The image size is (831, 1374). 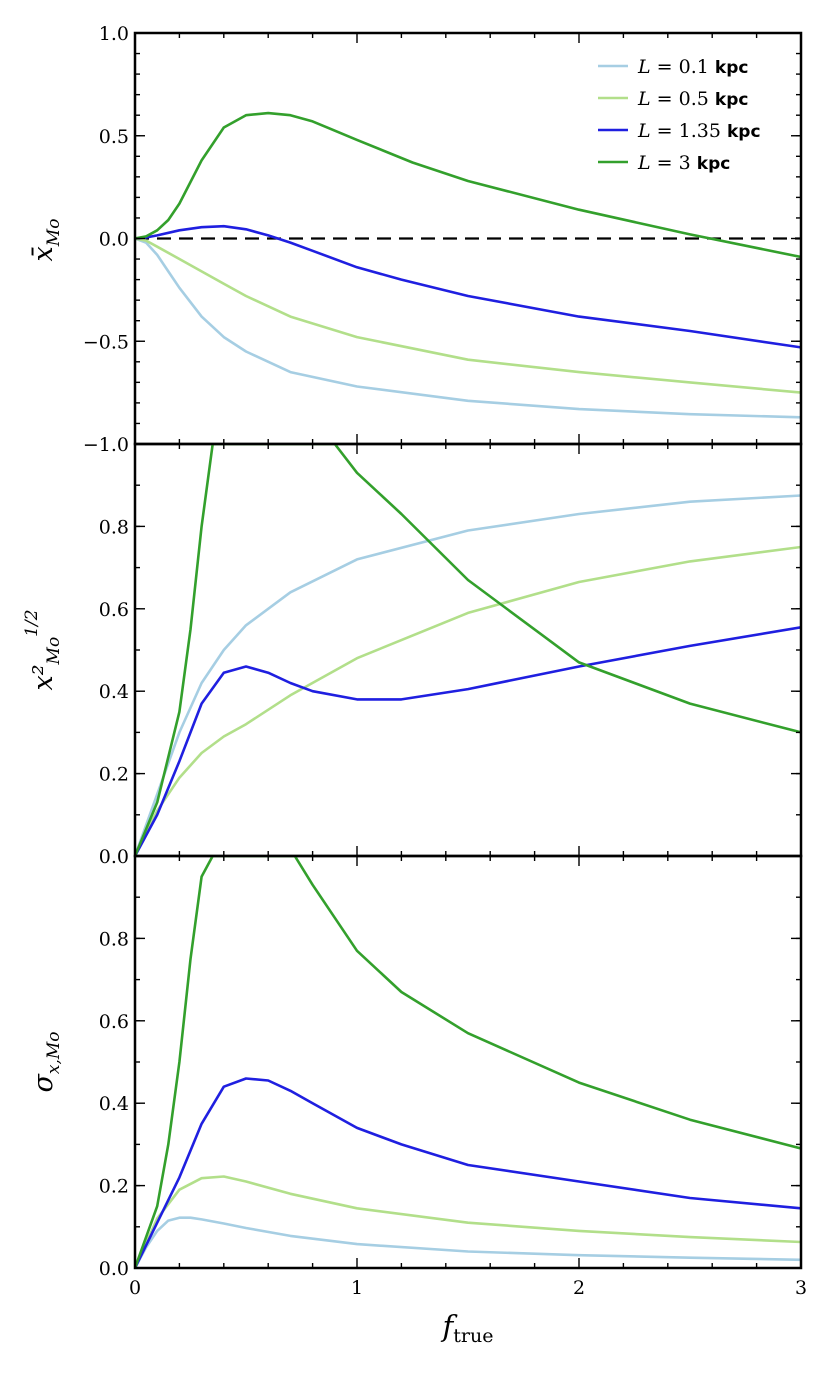 I want to click on x-tick-label: 2, so click(x=579, y=1288).